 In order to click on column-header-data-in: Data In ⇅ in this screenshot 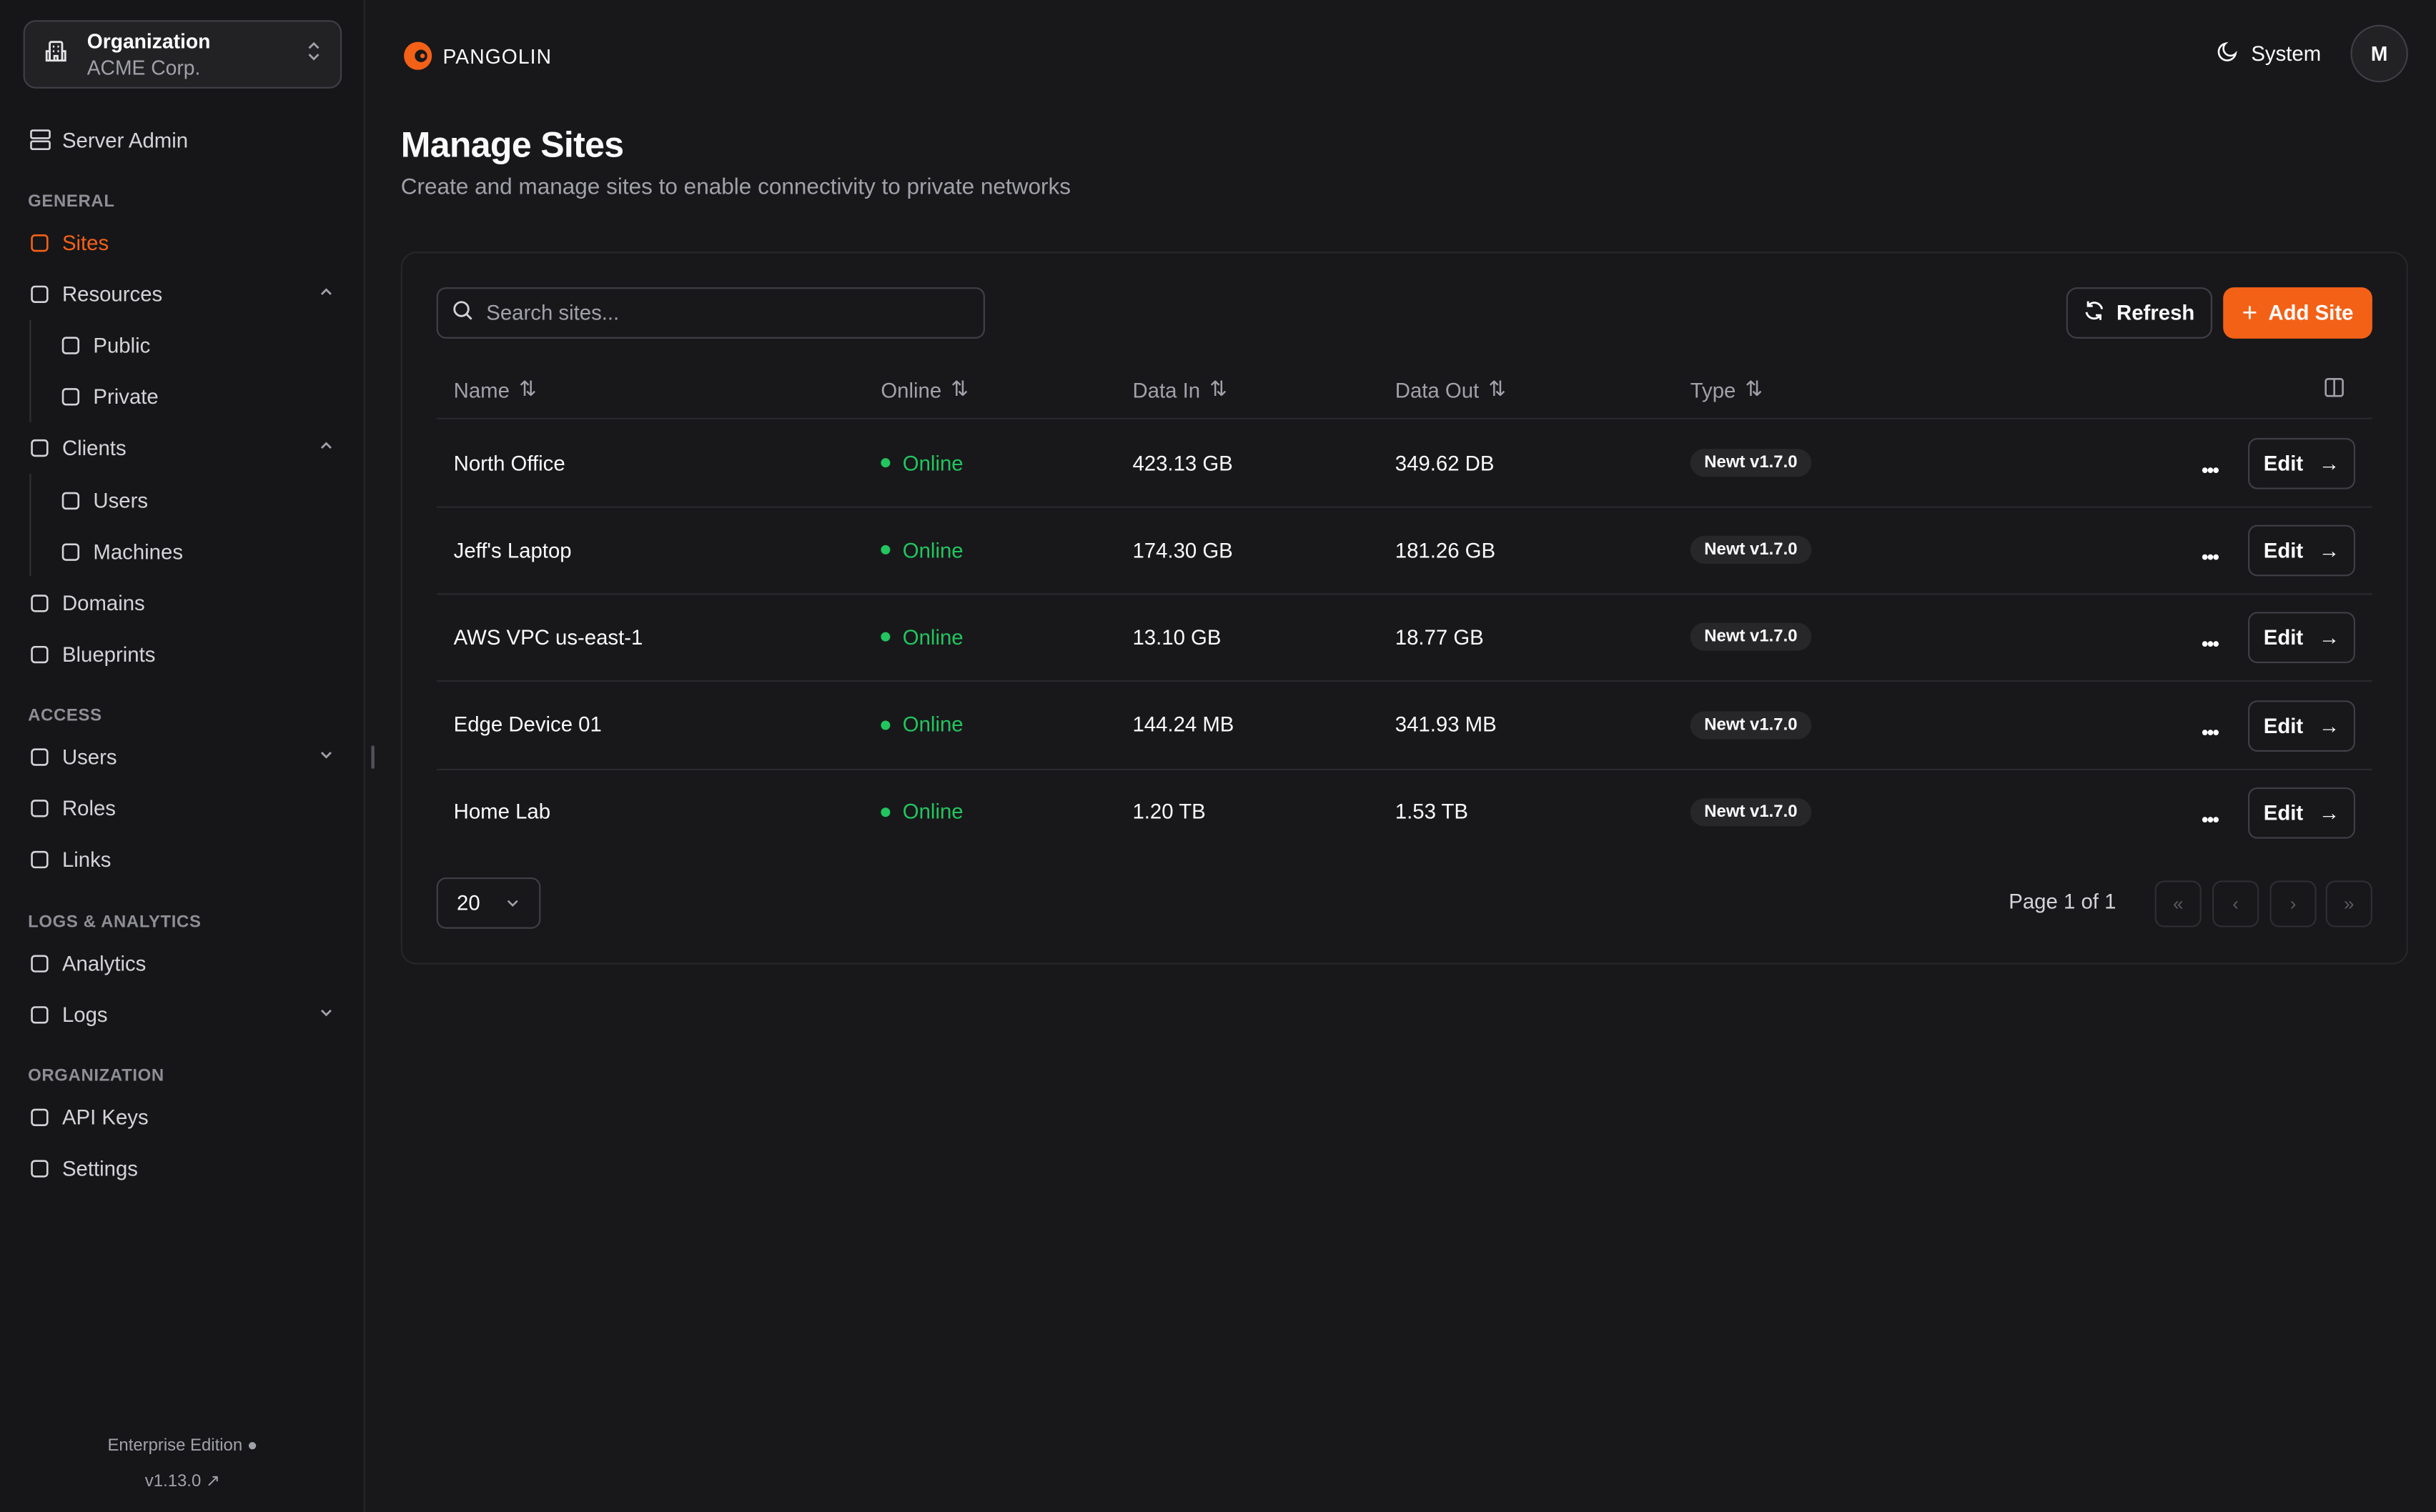, I will do `click(1179, 389)`.